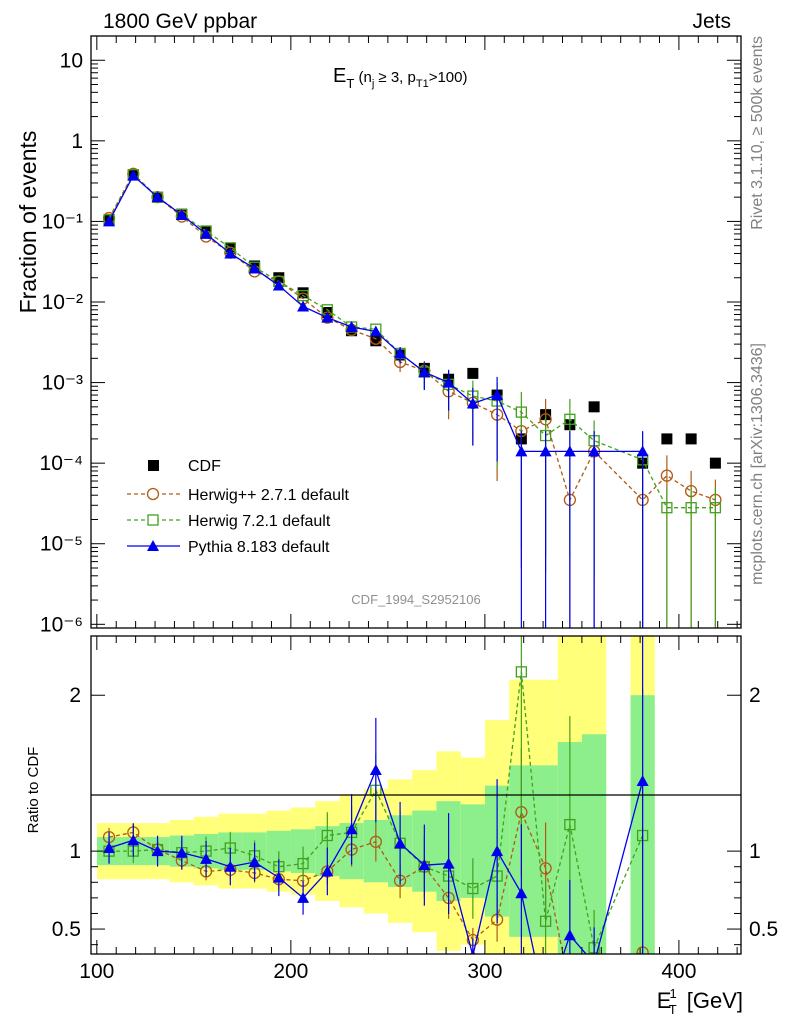  What do you see at coordinates (763, 929) in the screenshot?
I see `ratio-y-tick-label-right: 0.5` at bounding box center [763, 929].